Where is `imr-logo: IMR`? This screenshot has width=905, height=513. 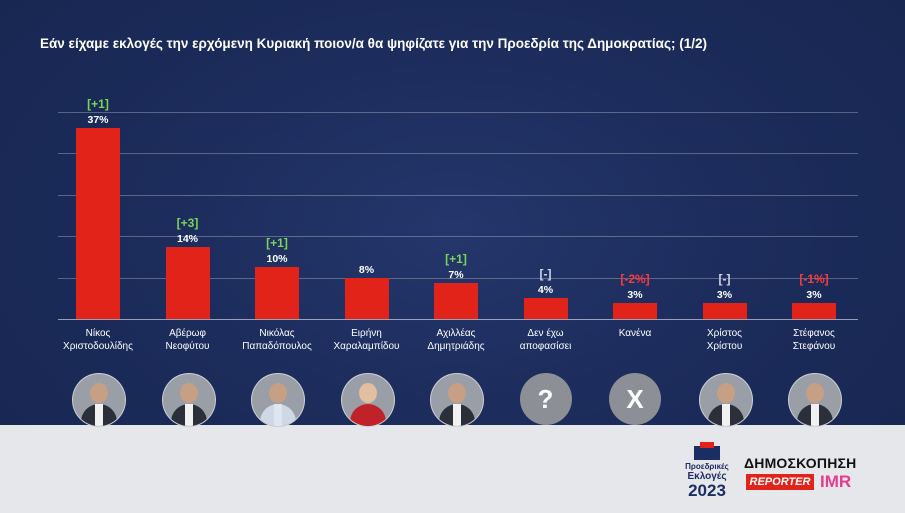 imr-logo: IMR is located at coordinates (836, 481).